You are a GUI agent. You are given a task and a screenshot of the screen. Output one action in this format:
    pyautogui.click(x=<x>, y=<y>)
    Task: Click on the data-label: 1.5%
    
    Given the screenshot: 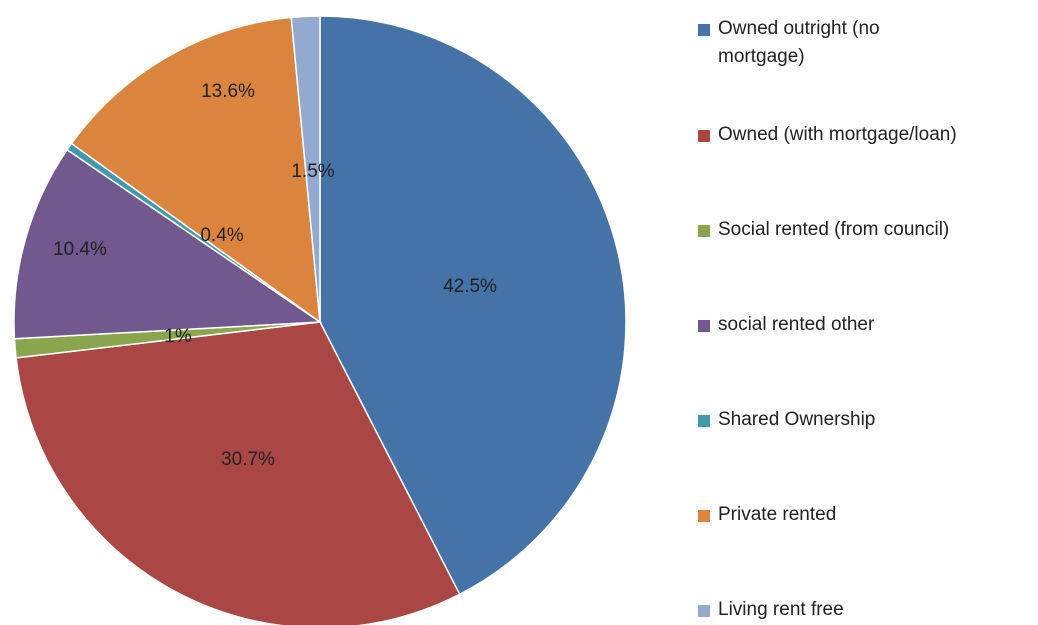 What is the action you would take?
    pyautogui.click(x=312, y=171)
    